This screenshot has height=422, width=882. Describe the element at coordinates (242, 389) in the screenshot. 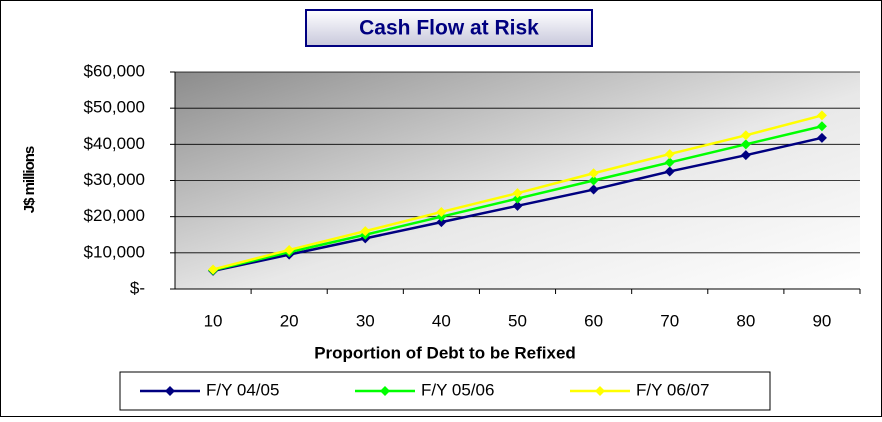

I see `legend-label: F/Y 04/05` at that location.